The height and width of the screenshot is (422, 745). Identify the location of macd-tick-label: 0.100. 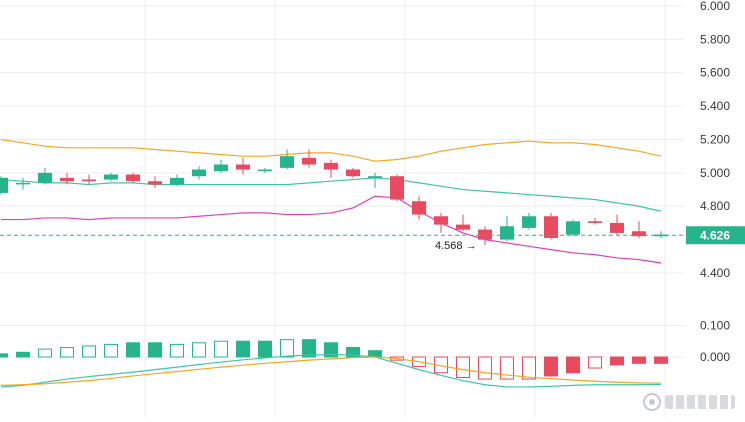
(715, 325).